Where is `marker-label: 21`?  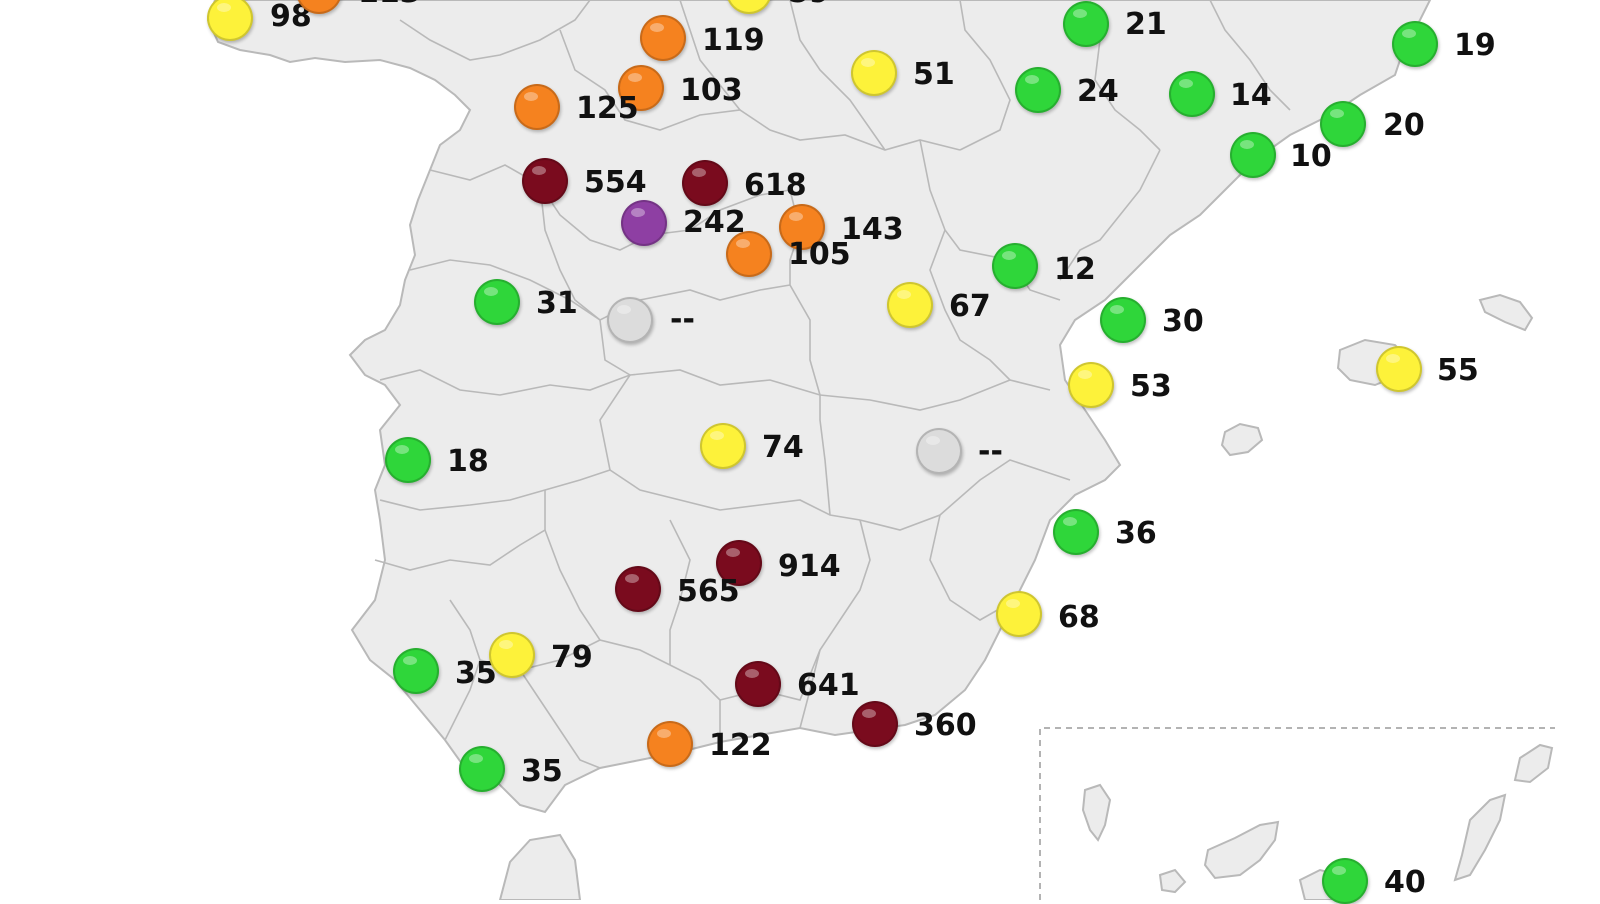 marker-label: 21 is located at coordinates (1146, 24).